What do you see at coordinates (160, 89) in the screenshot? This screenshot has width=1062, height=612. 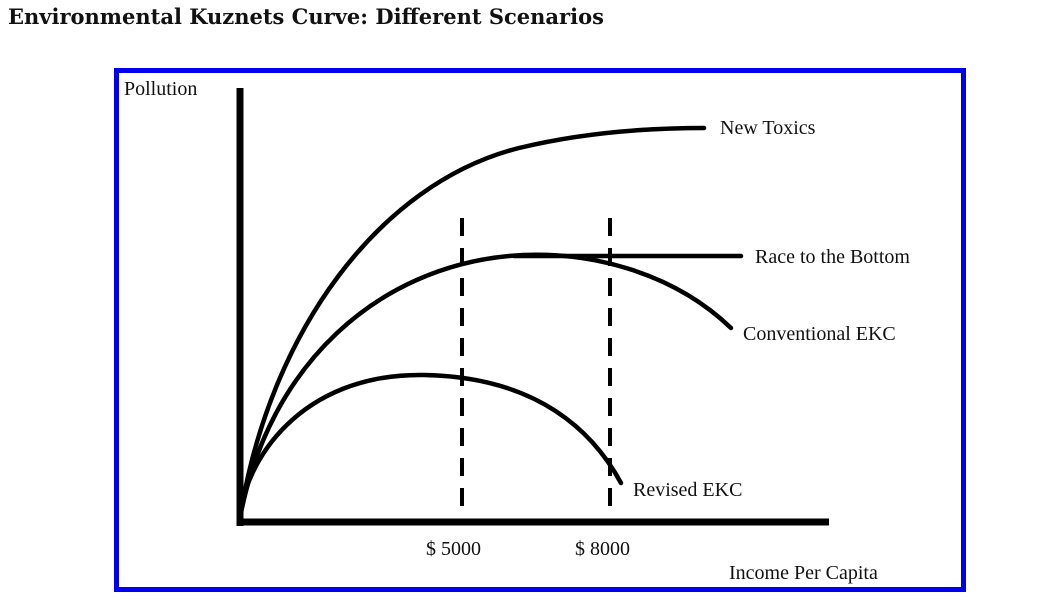 I see `y-axis-label: Pollution` at bounding box center [160, 89].